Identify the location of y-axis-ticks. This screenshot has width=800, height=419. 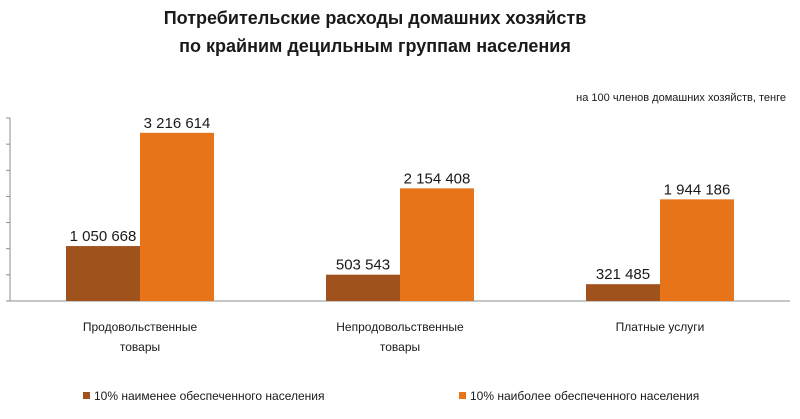
(8, 209).